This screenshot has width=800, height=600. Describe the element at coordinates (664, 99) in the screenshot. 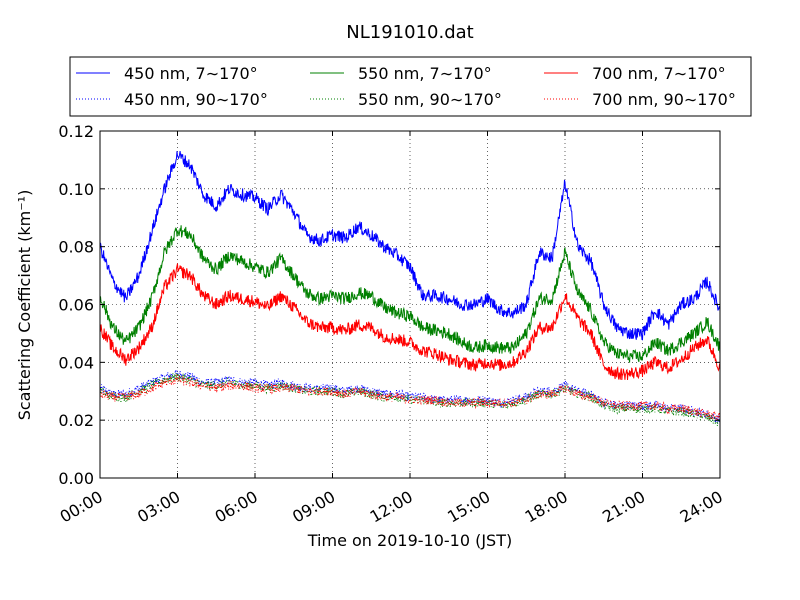

I see `legend-label: 700 nm, 90∼170°` at that location.